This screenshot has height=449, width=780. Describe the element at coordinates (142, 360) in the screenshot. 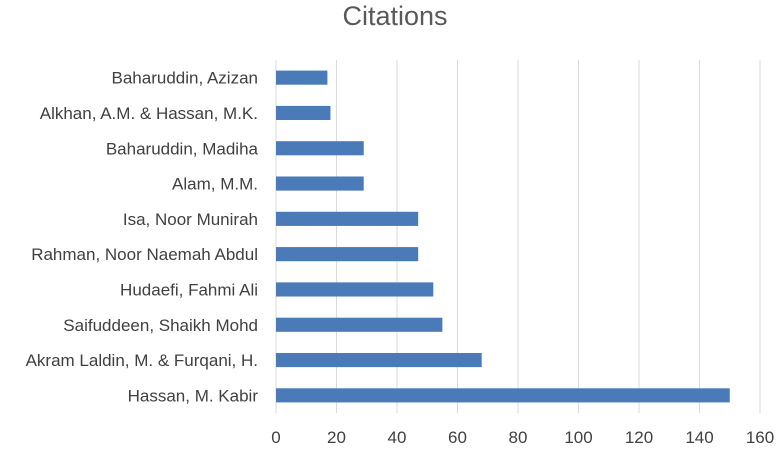

I see `category-label: Akram Laldin, M. & Furqani, H.` at that location.